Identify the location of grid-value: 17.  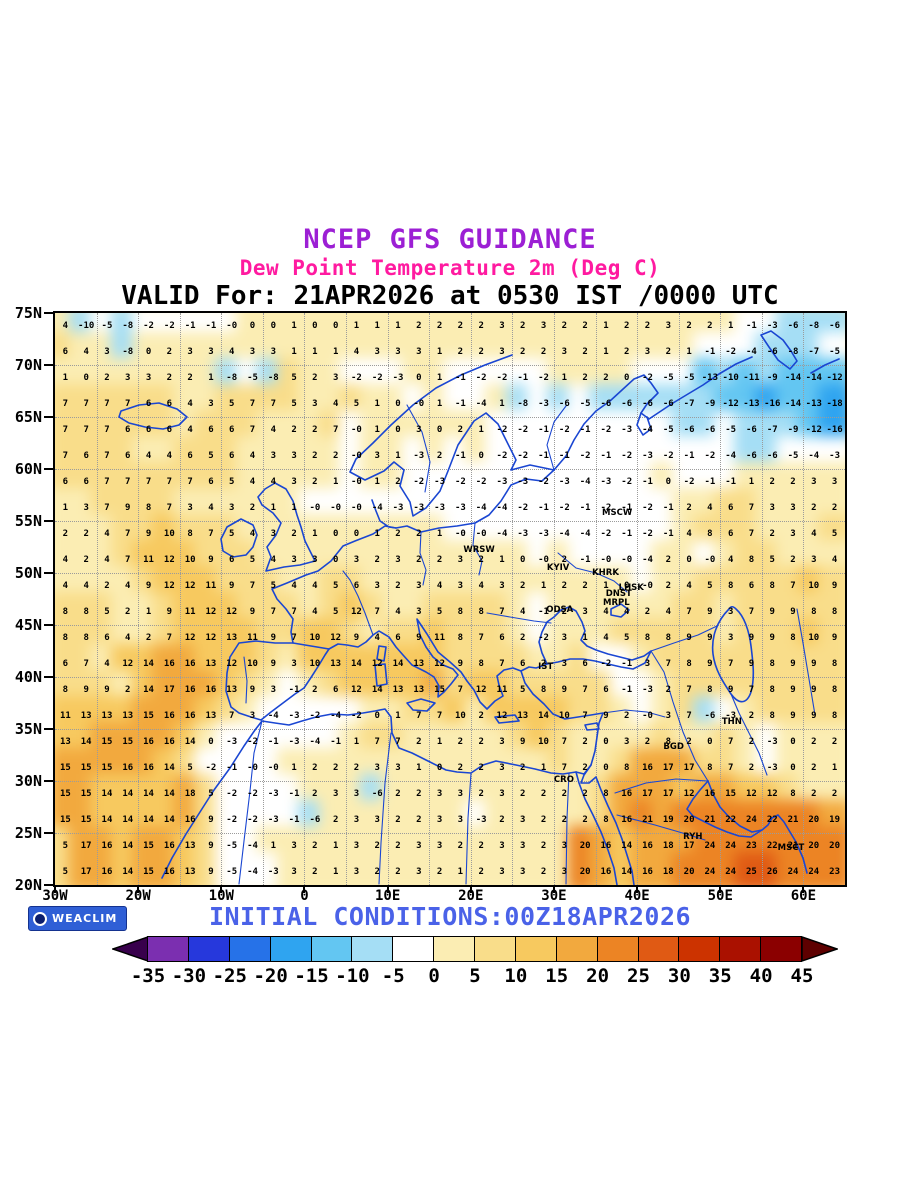
(86, 872).